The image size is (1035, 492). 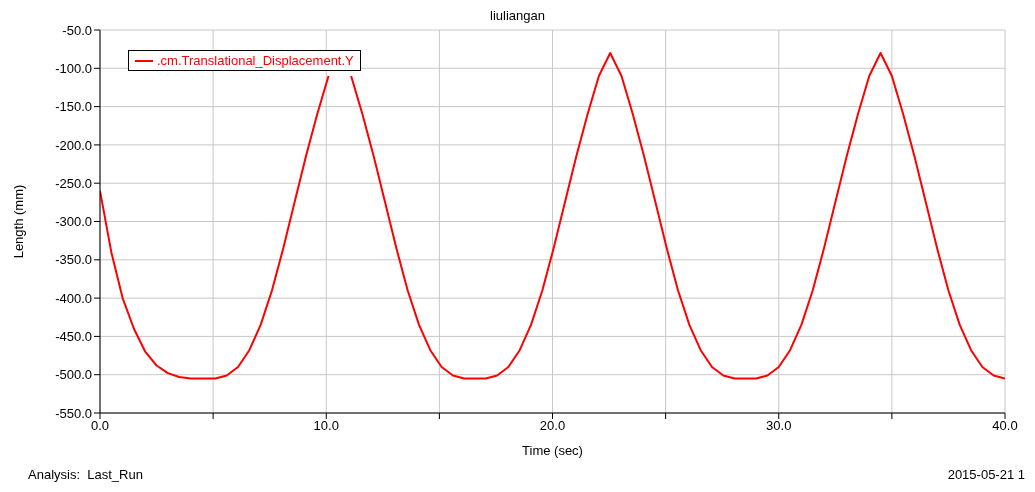 I want to click on y-tick-label: -400.0, so click(x=73, y=298).